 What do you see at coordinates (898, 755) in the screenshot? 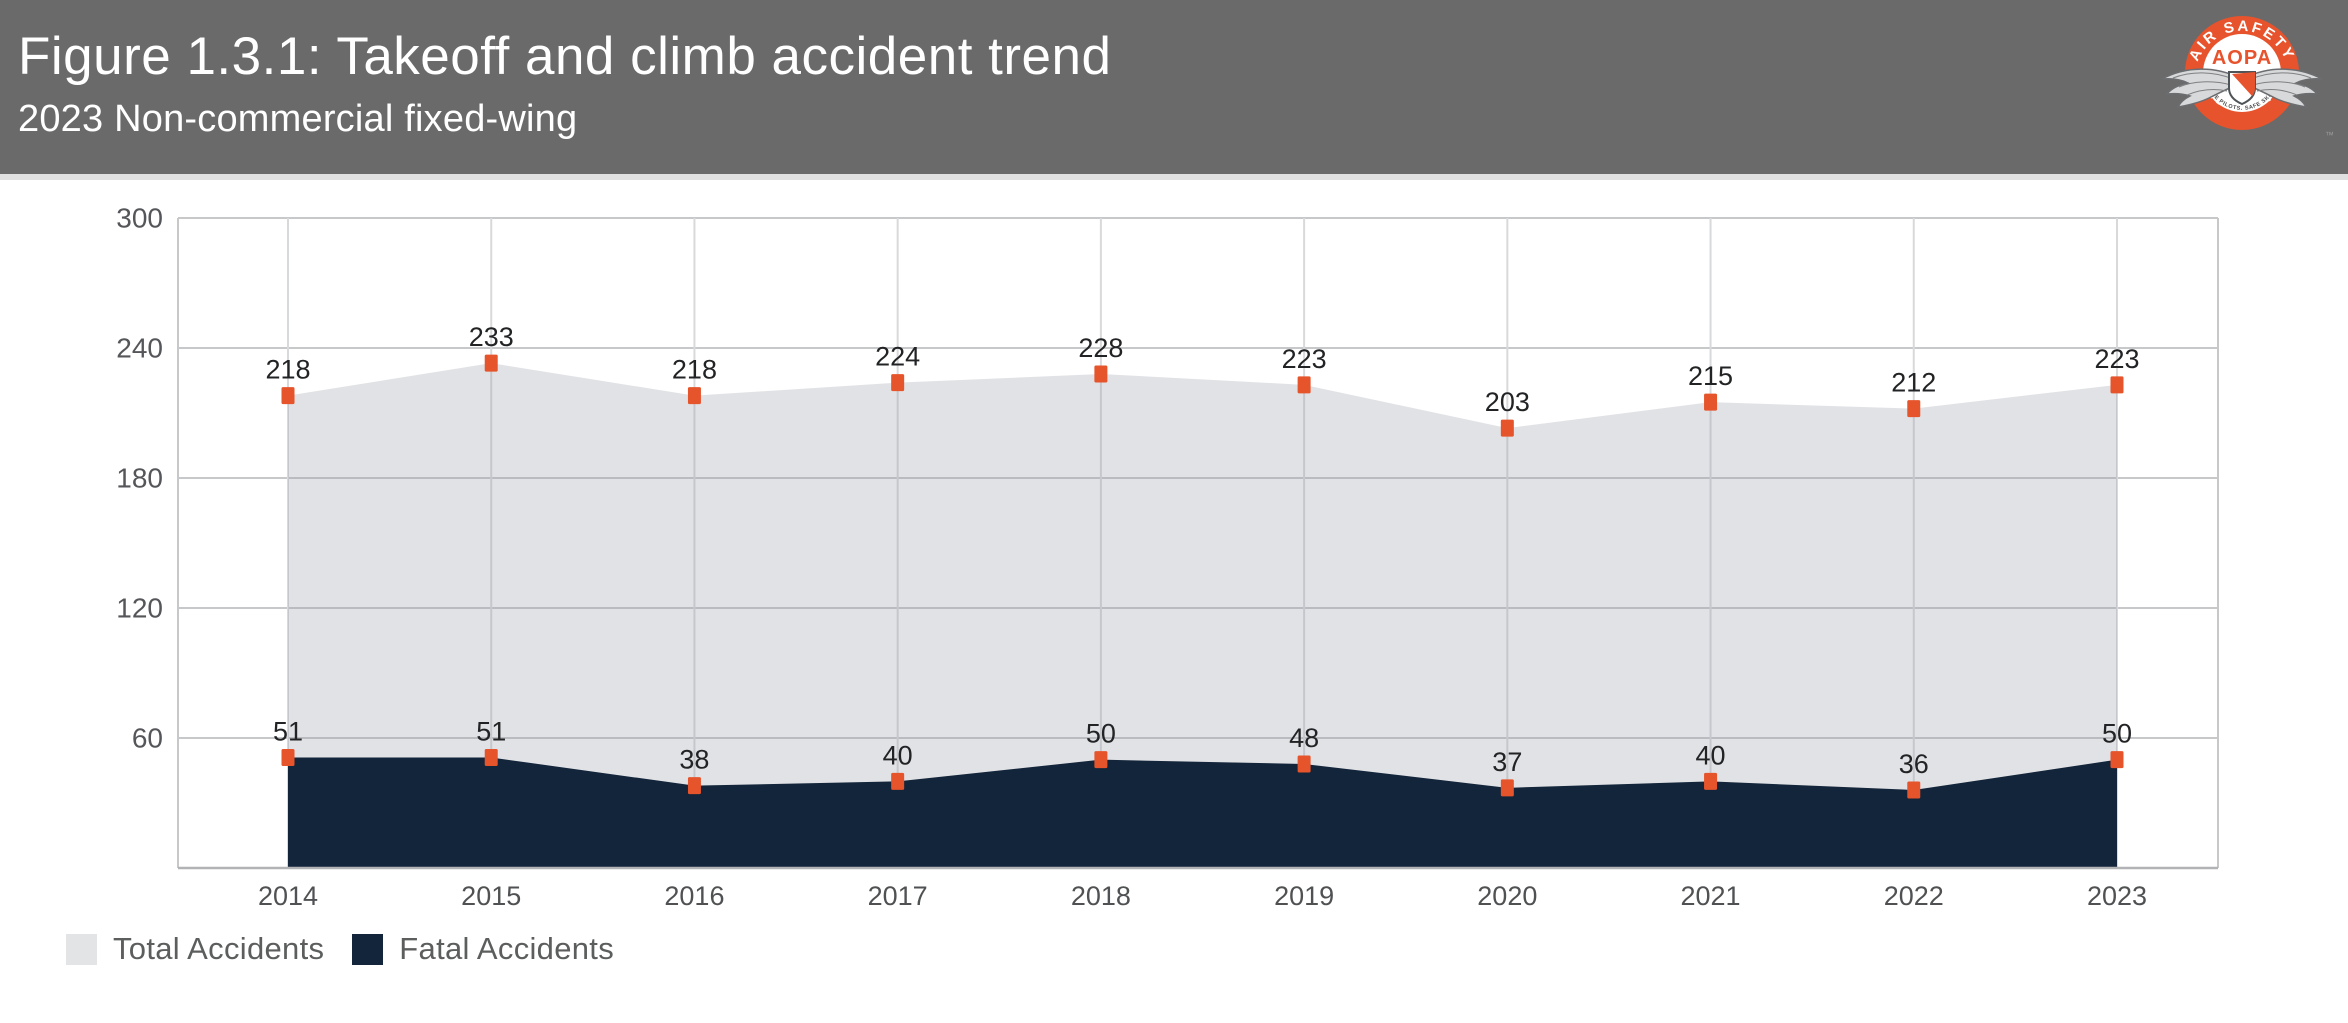
I see `data-label-fatal-accidents-2017: 40` at bounding box center [898, 755].